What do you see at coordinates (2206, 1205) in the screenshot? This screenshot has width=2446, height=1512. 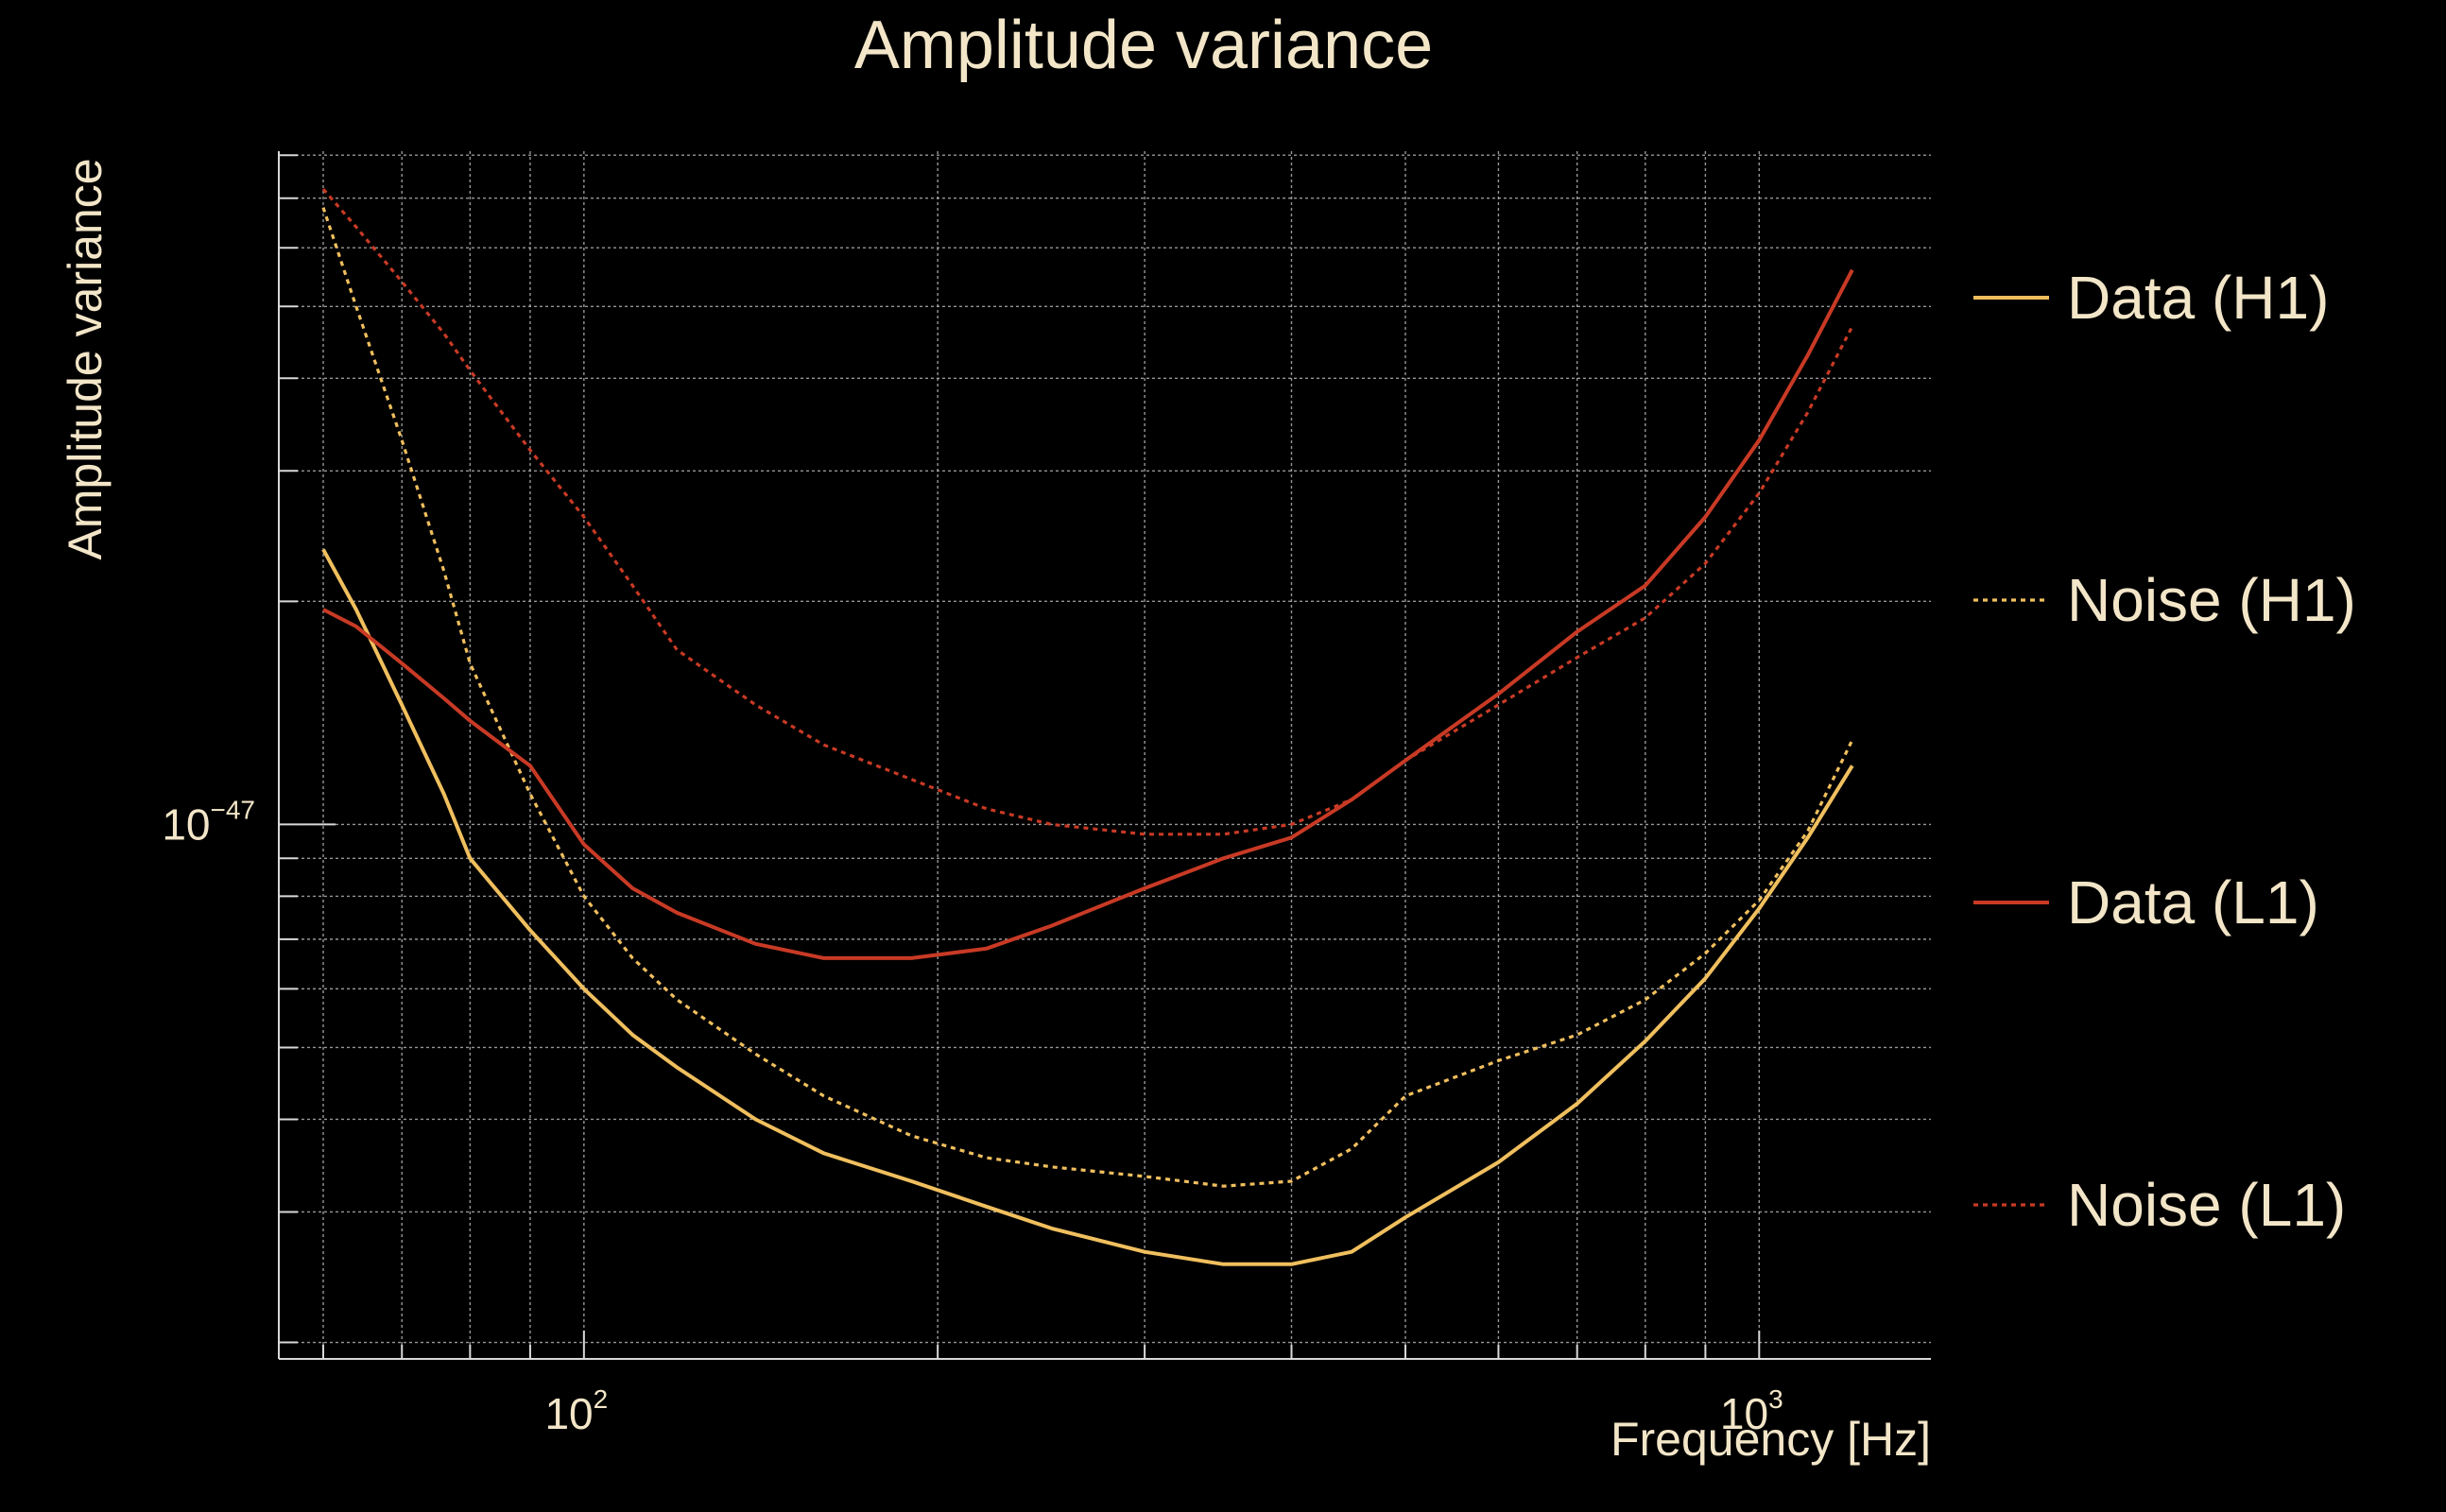 I see `legend-label: Noise (L1)` at bounding box center [2206, 1205].